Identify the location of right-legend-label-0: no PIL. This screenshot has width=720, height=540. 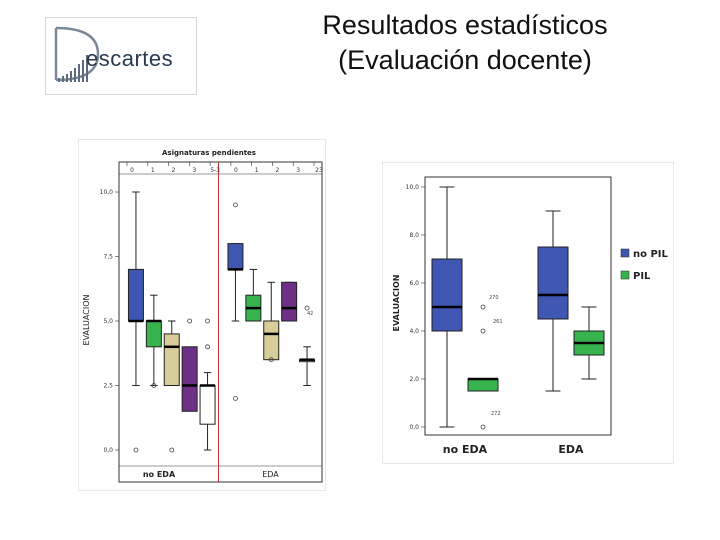
(651, 254).